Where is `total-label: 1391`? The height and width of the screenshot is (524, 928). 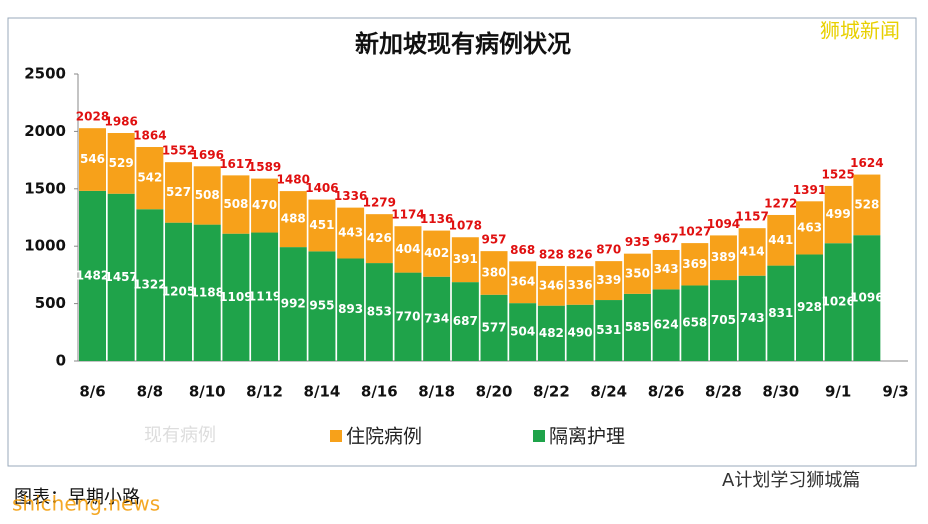
total-label: 1391 is located at coordinates (809, 190).